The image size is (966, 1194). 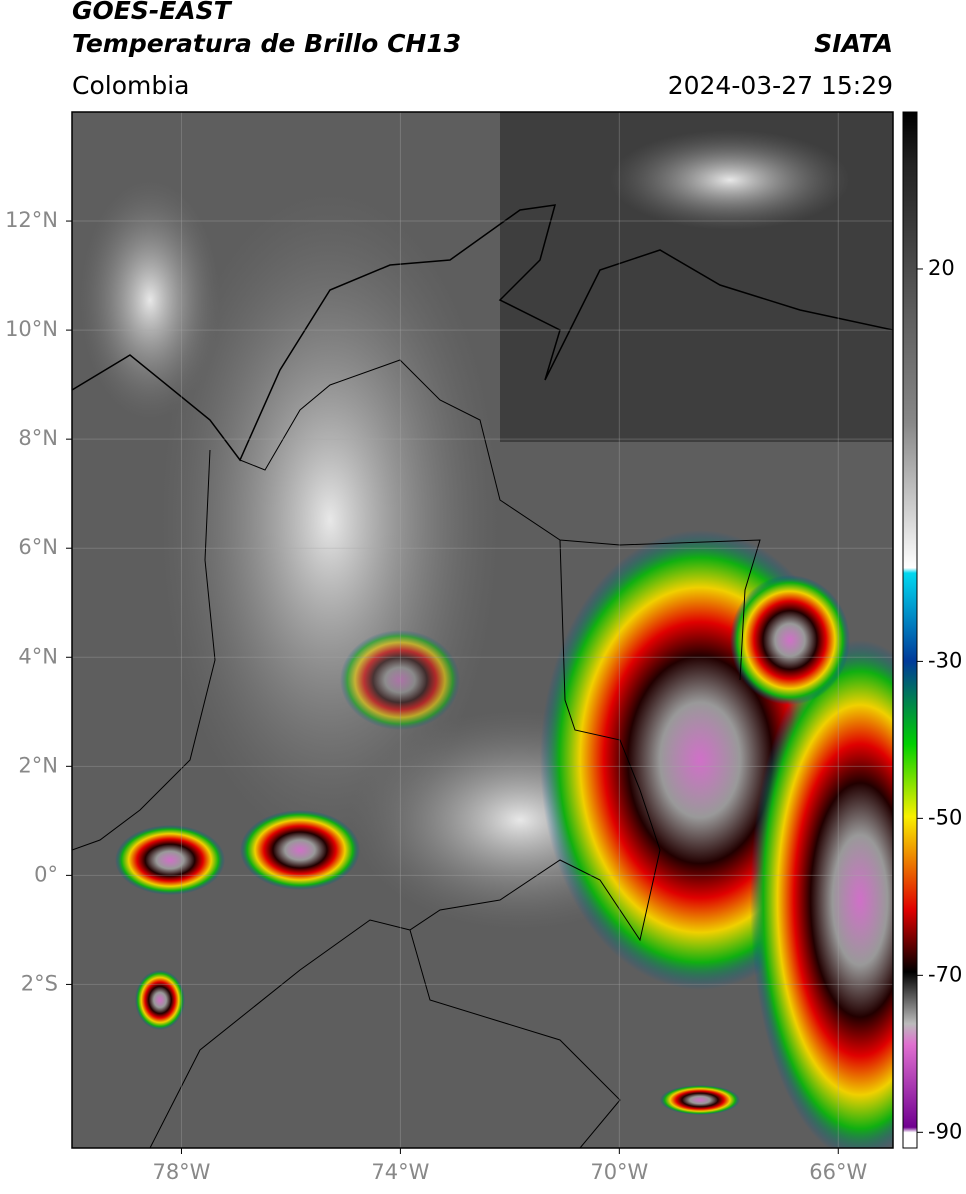 What do you see at coordinates (130, 85) in the screenshot?
I see `region: Colombia` at bounding box center [130, 85].